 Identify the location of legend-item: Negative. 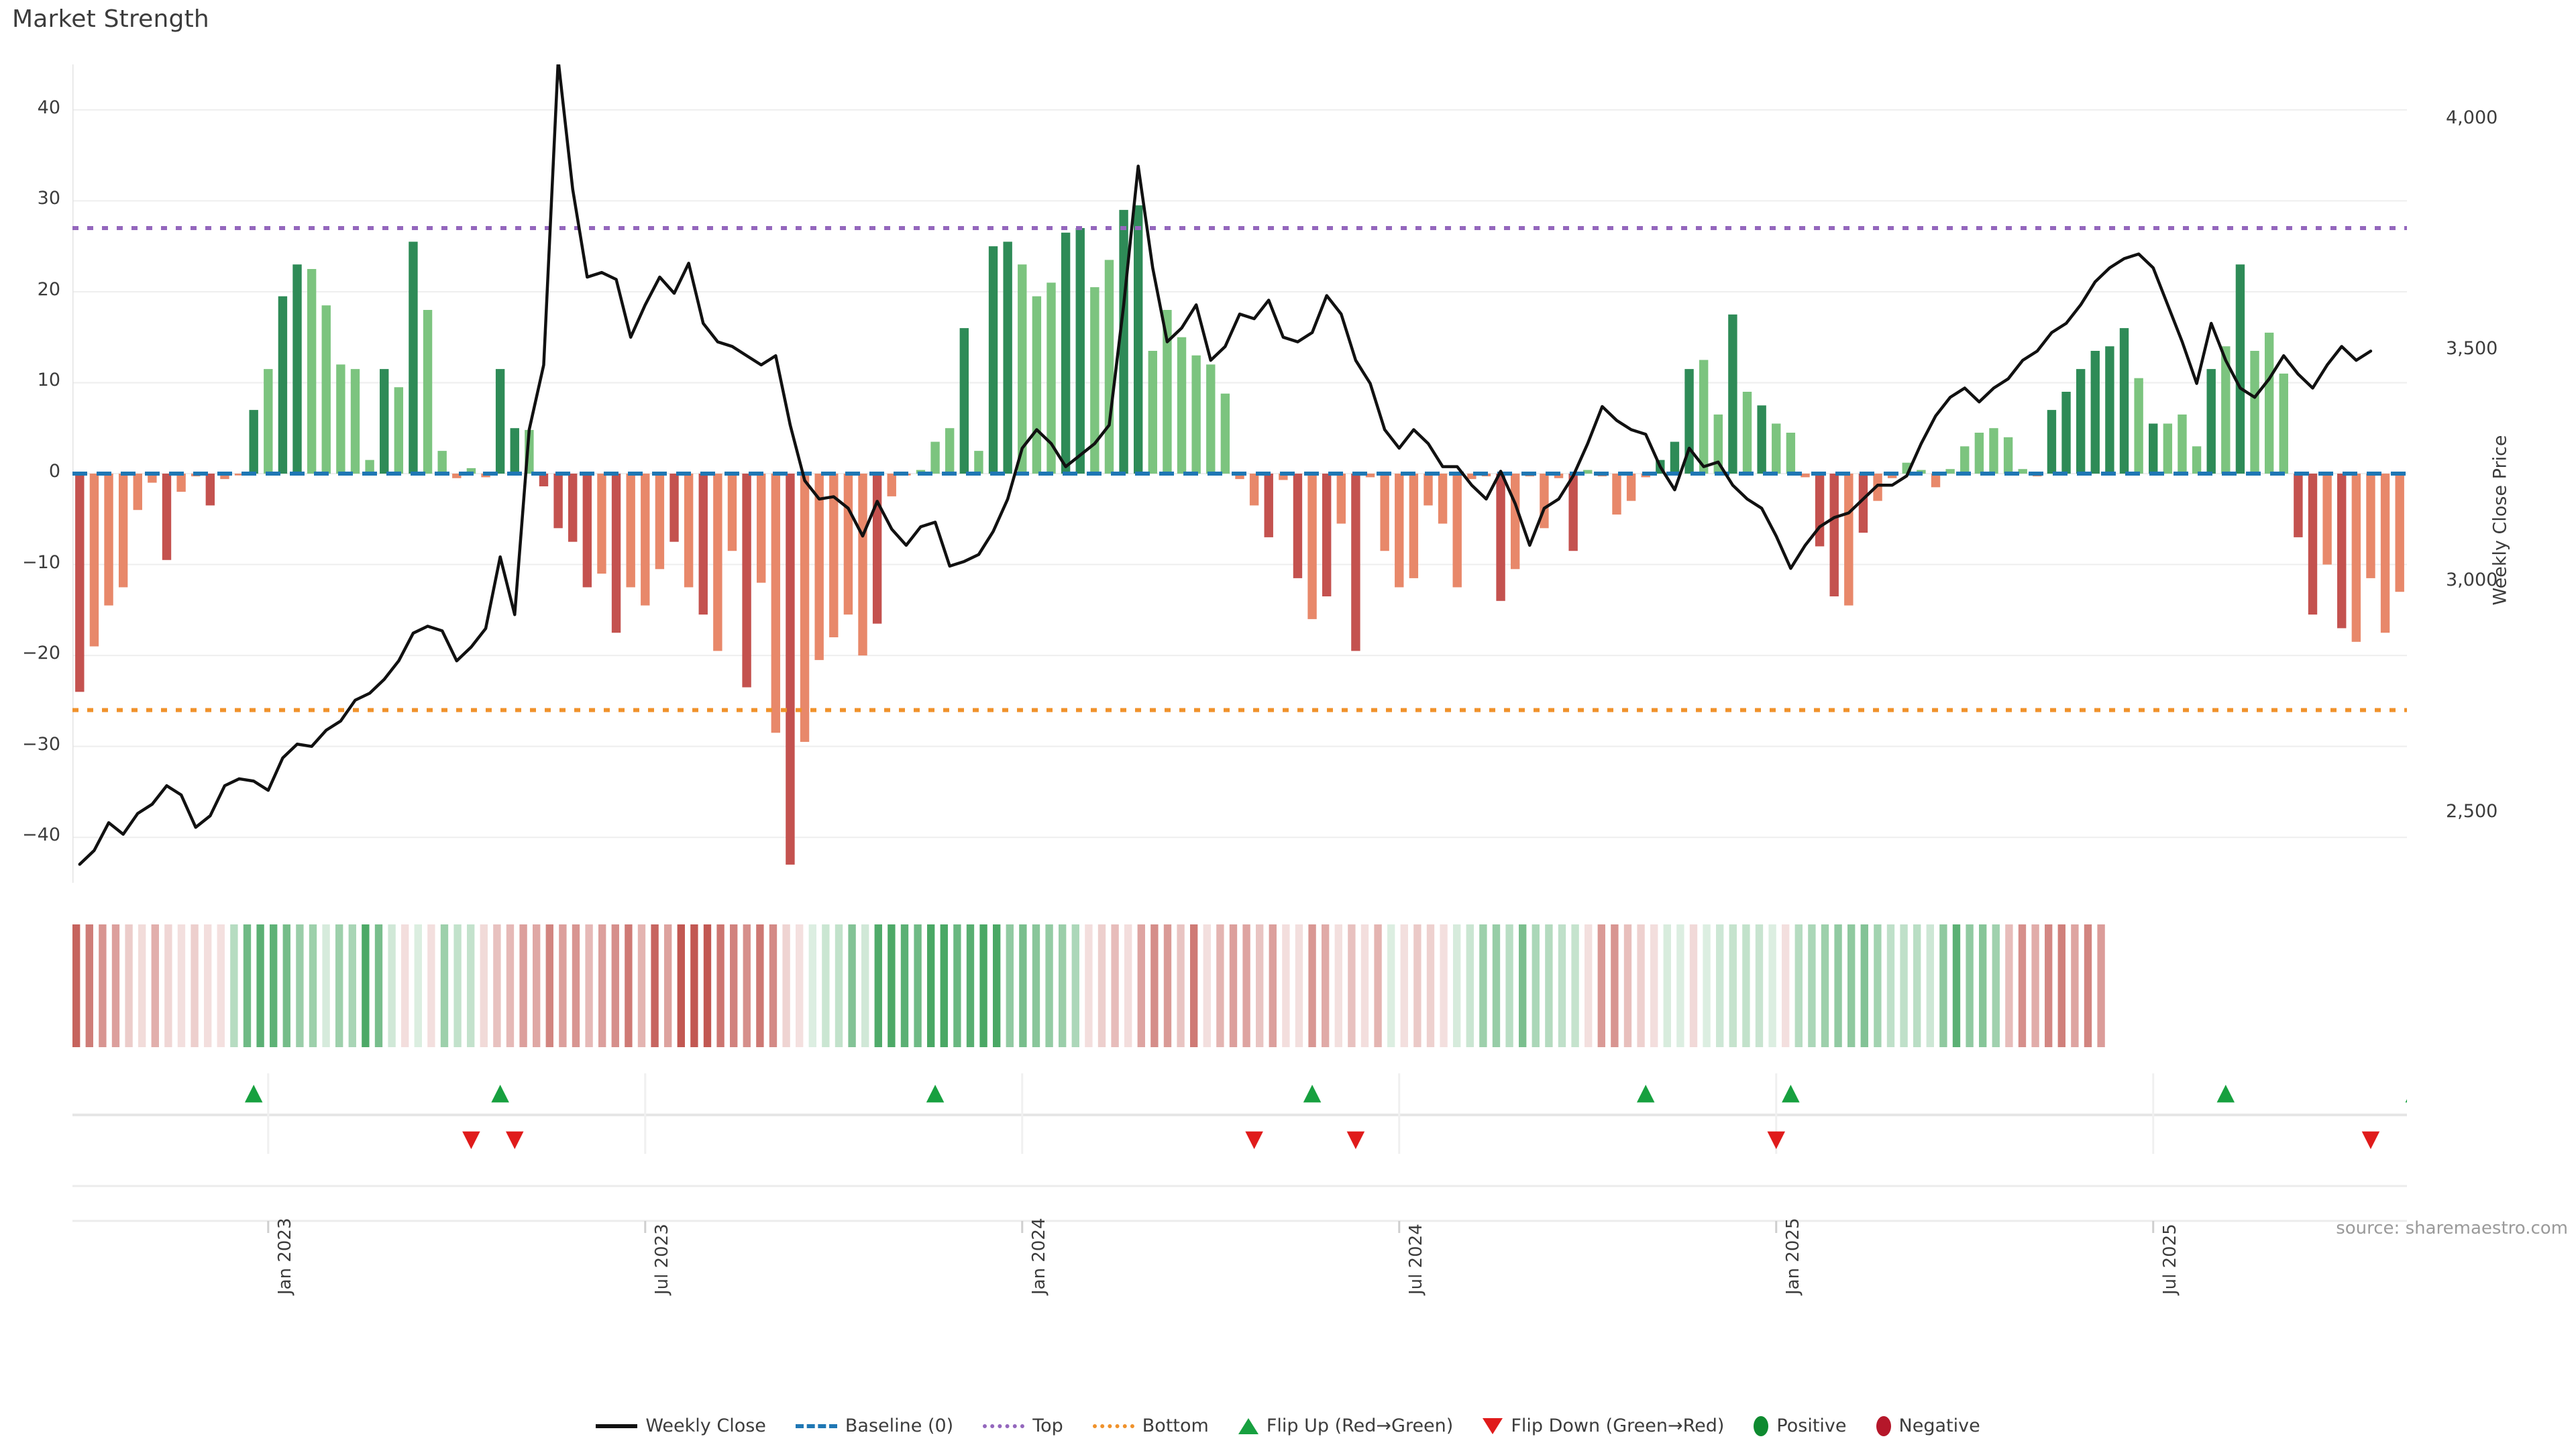
(1928, 1425).